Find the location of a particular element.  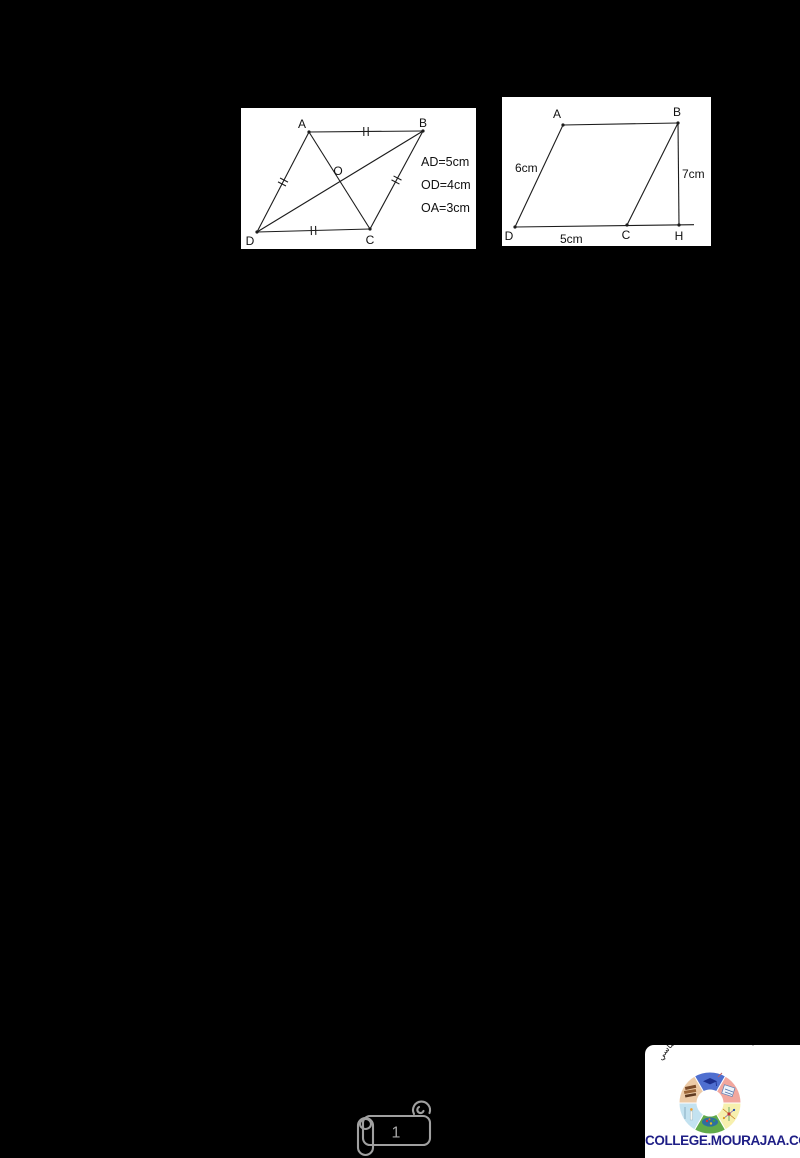

scroll-outline is located at coordinates (394, 1128).